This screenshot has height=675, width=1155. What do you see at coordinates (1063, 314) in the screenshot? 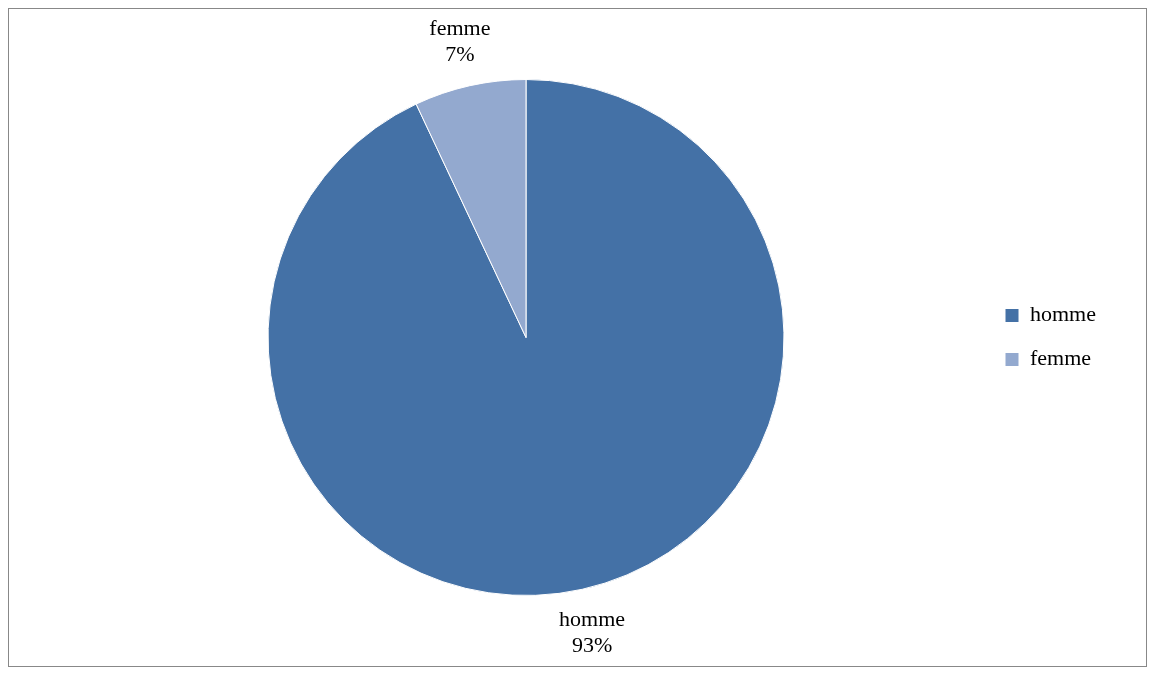
I see `legend-label: homme` at bounding box center [1063, 314].